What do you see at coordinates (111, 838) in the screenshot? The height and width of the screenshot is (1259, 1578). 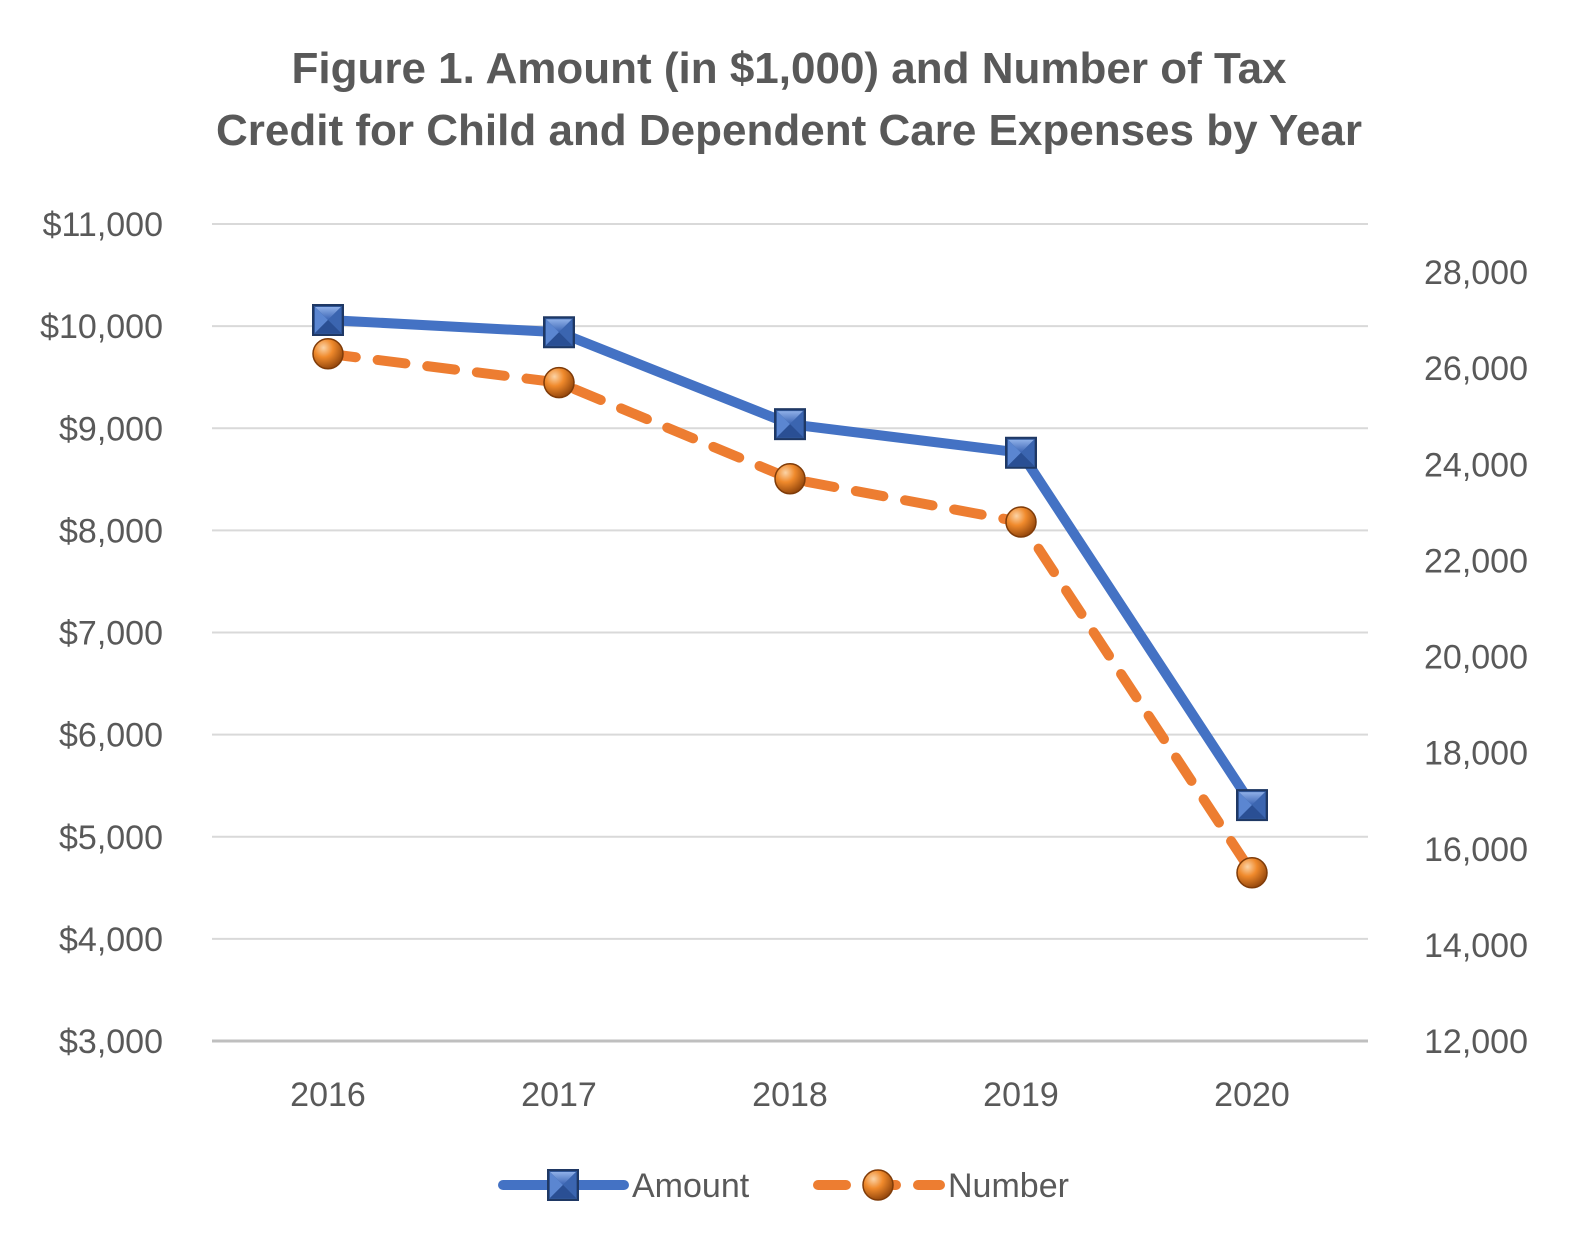 I see `left-tick-label: $5,000` at bounding box center [111, 838].